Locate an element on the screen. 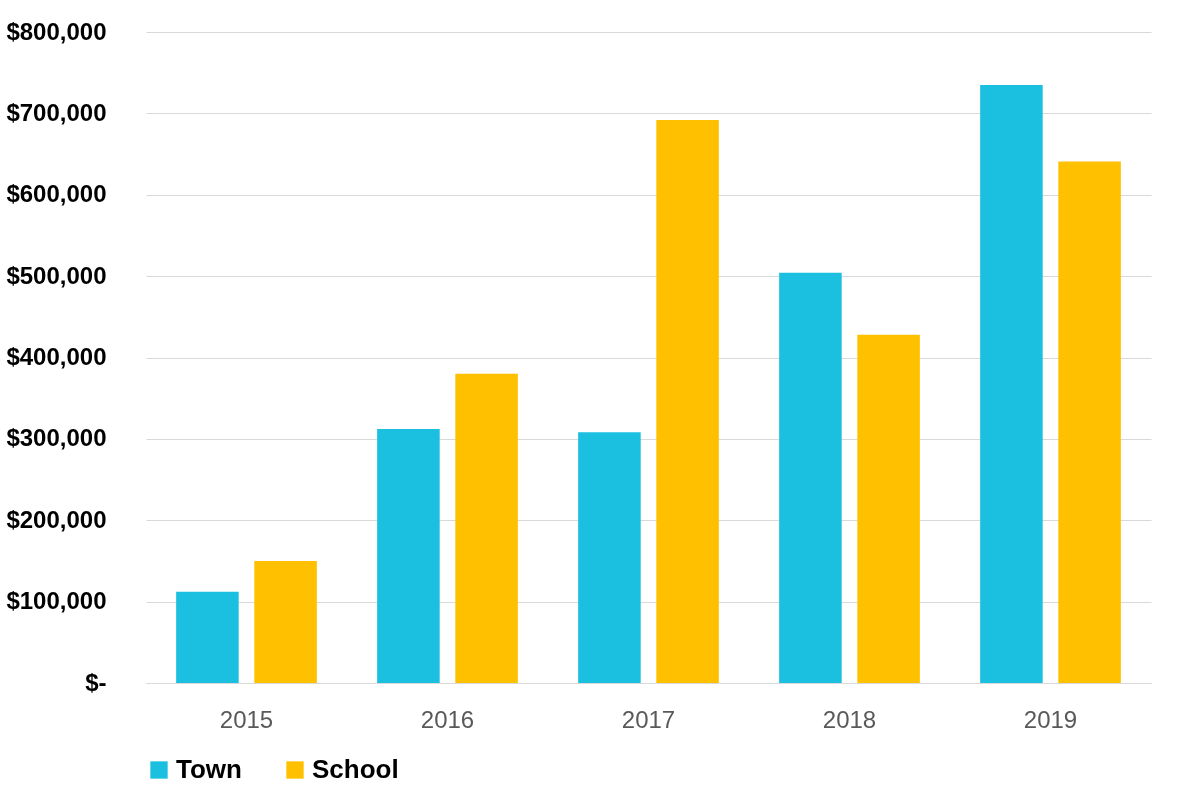 The image size is (1194, 793). y-tick-label: $400,000 is located at coordinates (56, 356).